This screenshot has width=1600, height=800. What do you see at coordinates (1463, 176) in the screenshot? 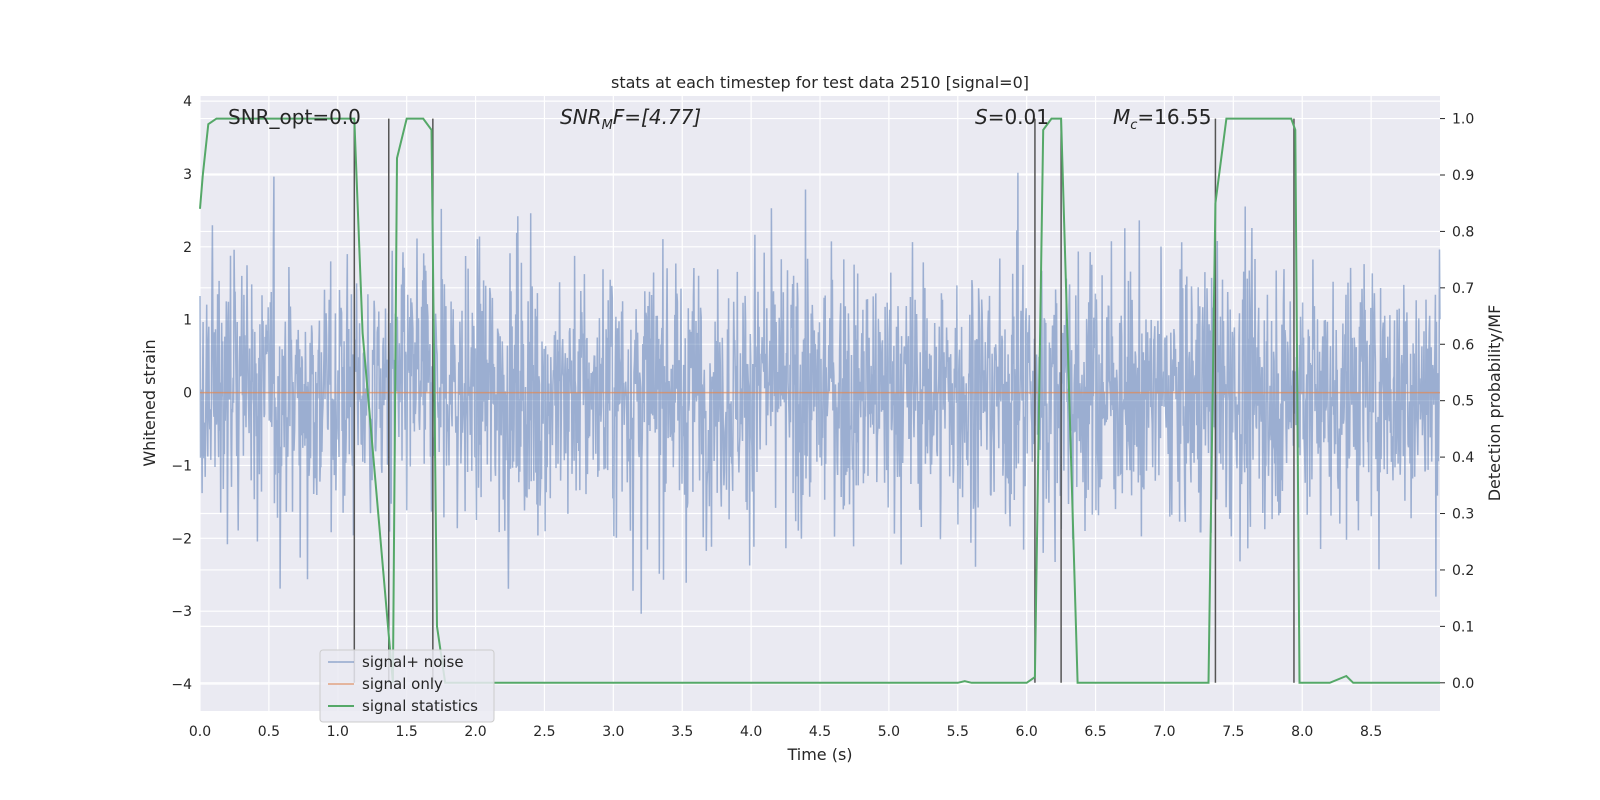
I see `right-y-tick-label: 0.9` at bounding box center [1463, 176].